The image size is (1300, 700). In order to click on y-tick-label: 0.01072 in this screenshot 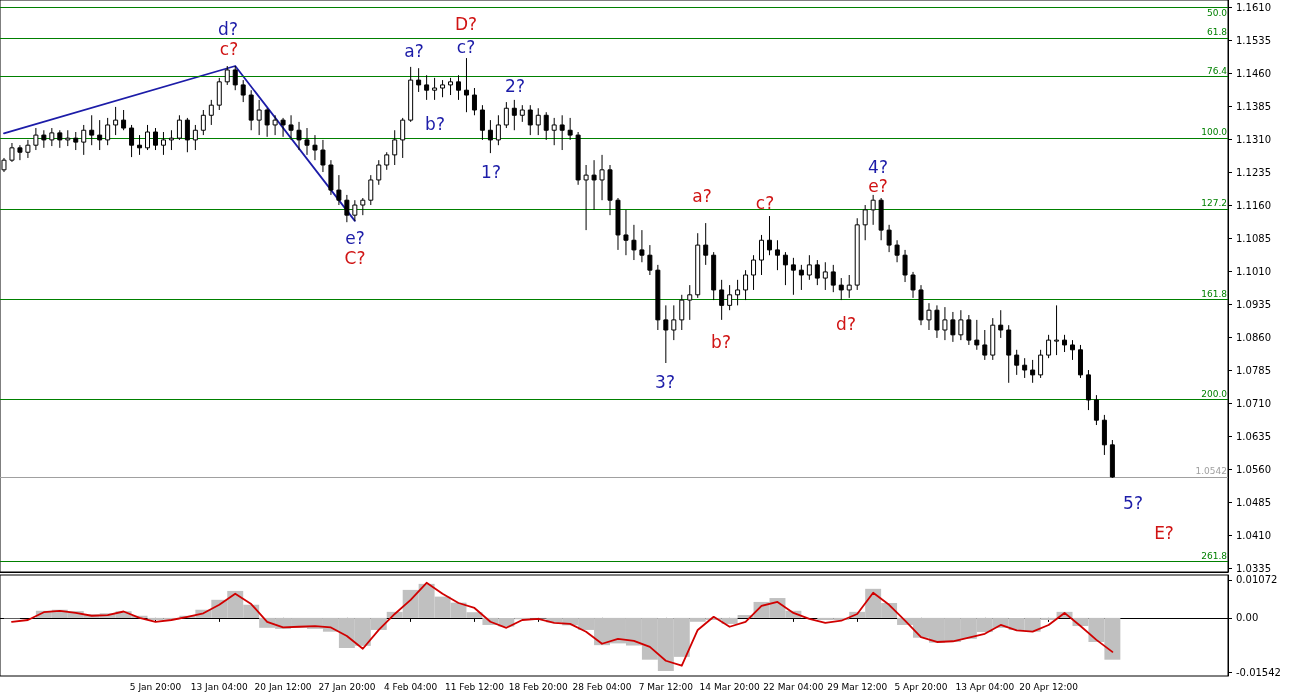, I will do `click(1257, 580)`.